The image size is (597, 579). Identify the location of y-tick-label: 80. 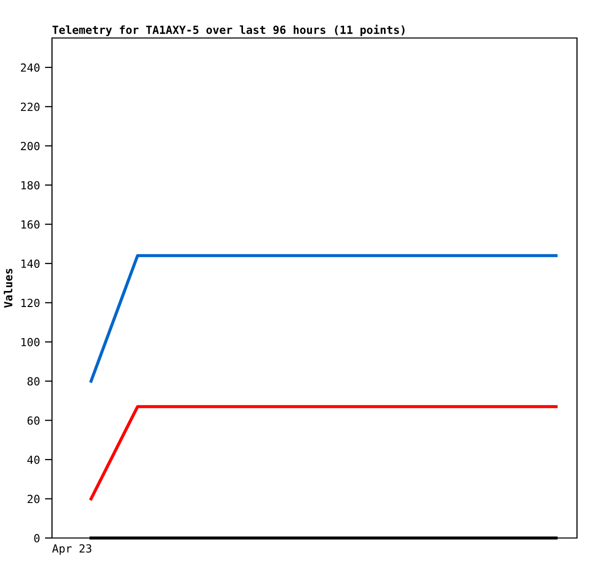
(34, 381).